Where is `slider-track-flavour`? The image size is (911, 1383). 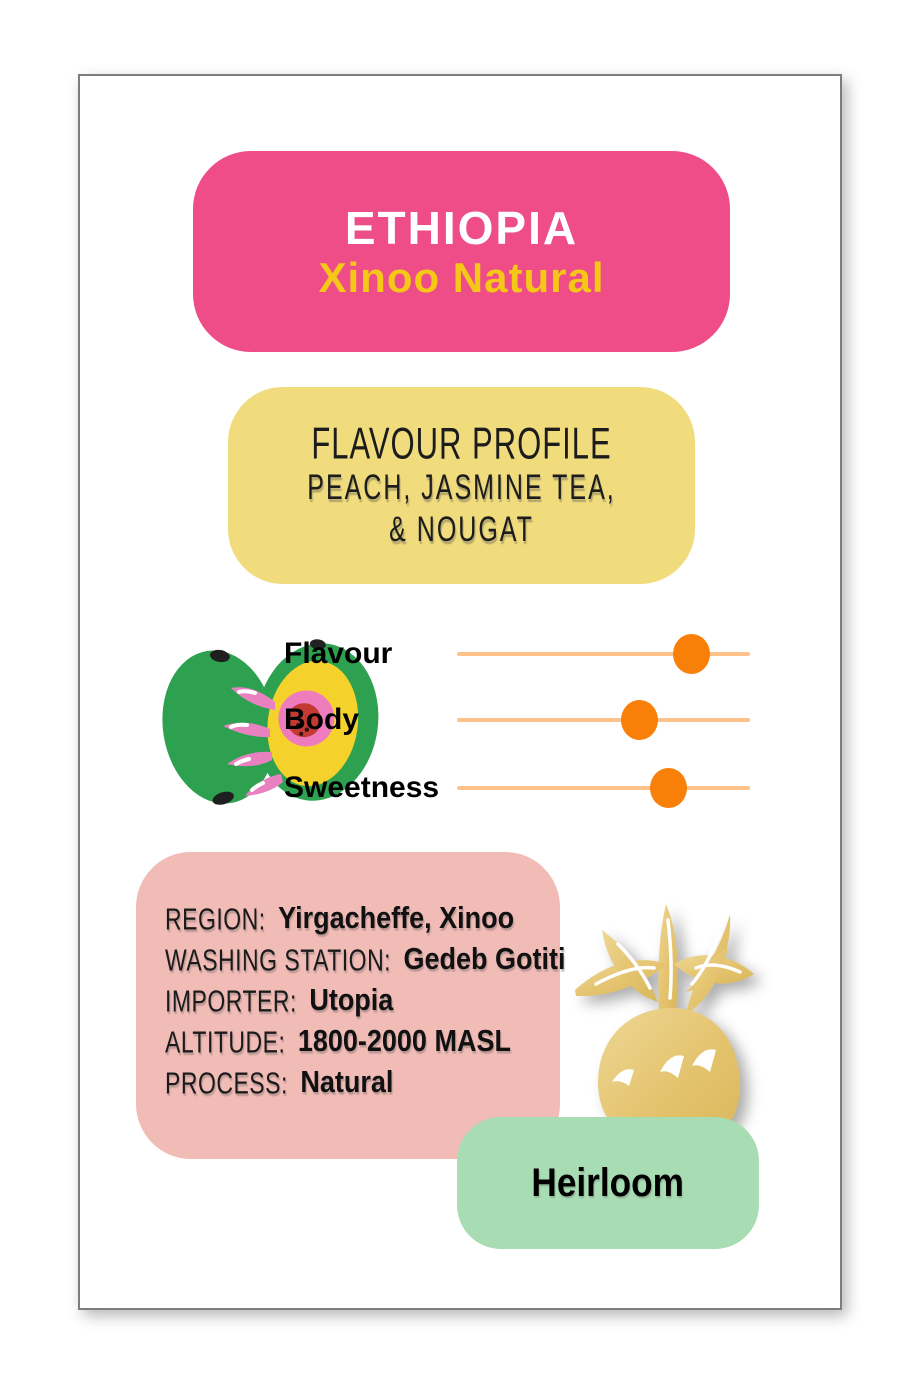
slider-track-flavour is located at coordinates (603, 654).